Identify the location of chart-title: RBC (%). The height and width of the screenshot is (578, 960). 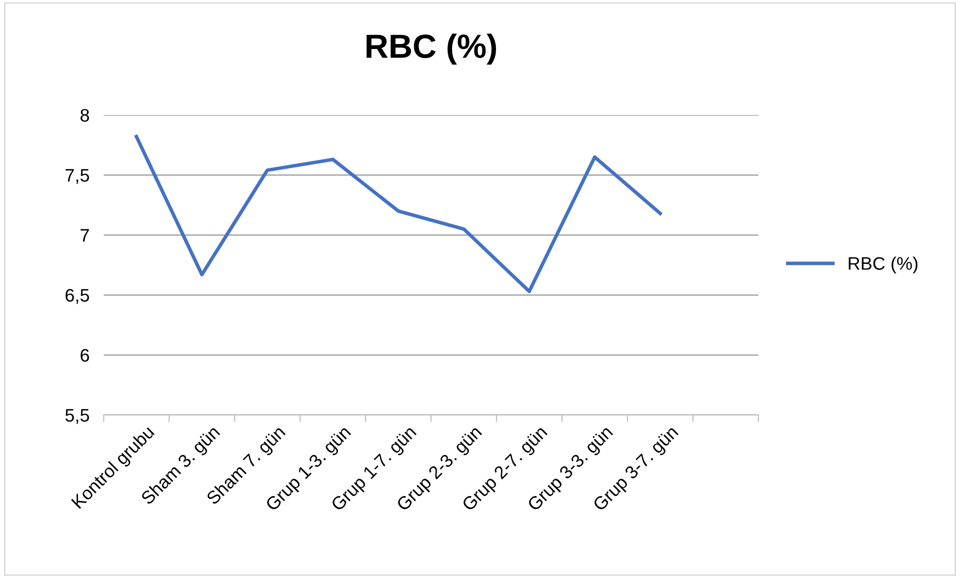
(431, 49).